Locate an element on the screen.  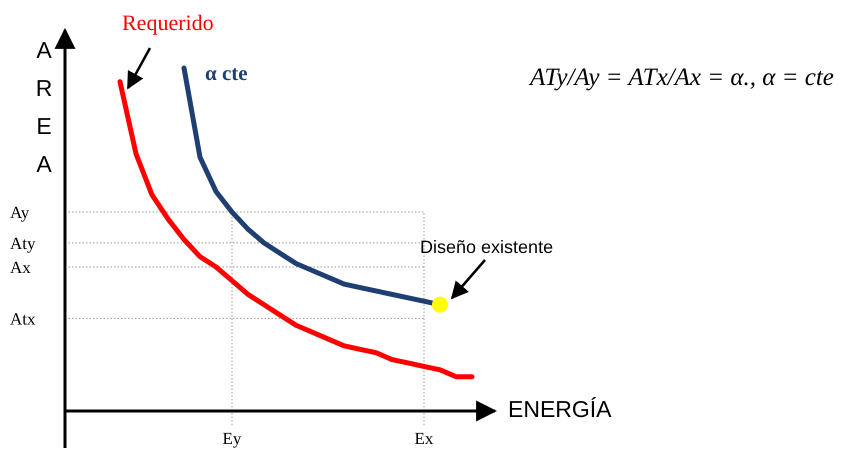
text: Requerido is located at coordinates (168, 22).